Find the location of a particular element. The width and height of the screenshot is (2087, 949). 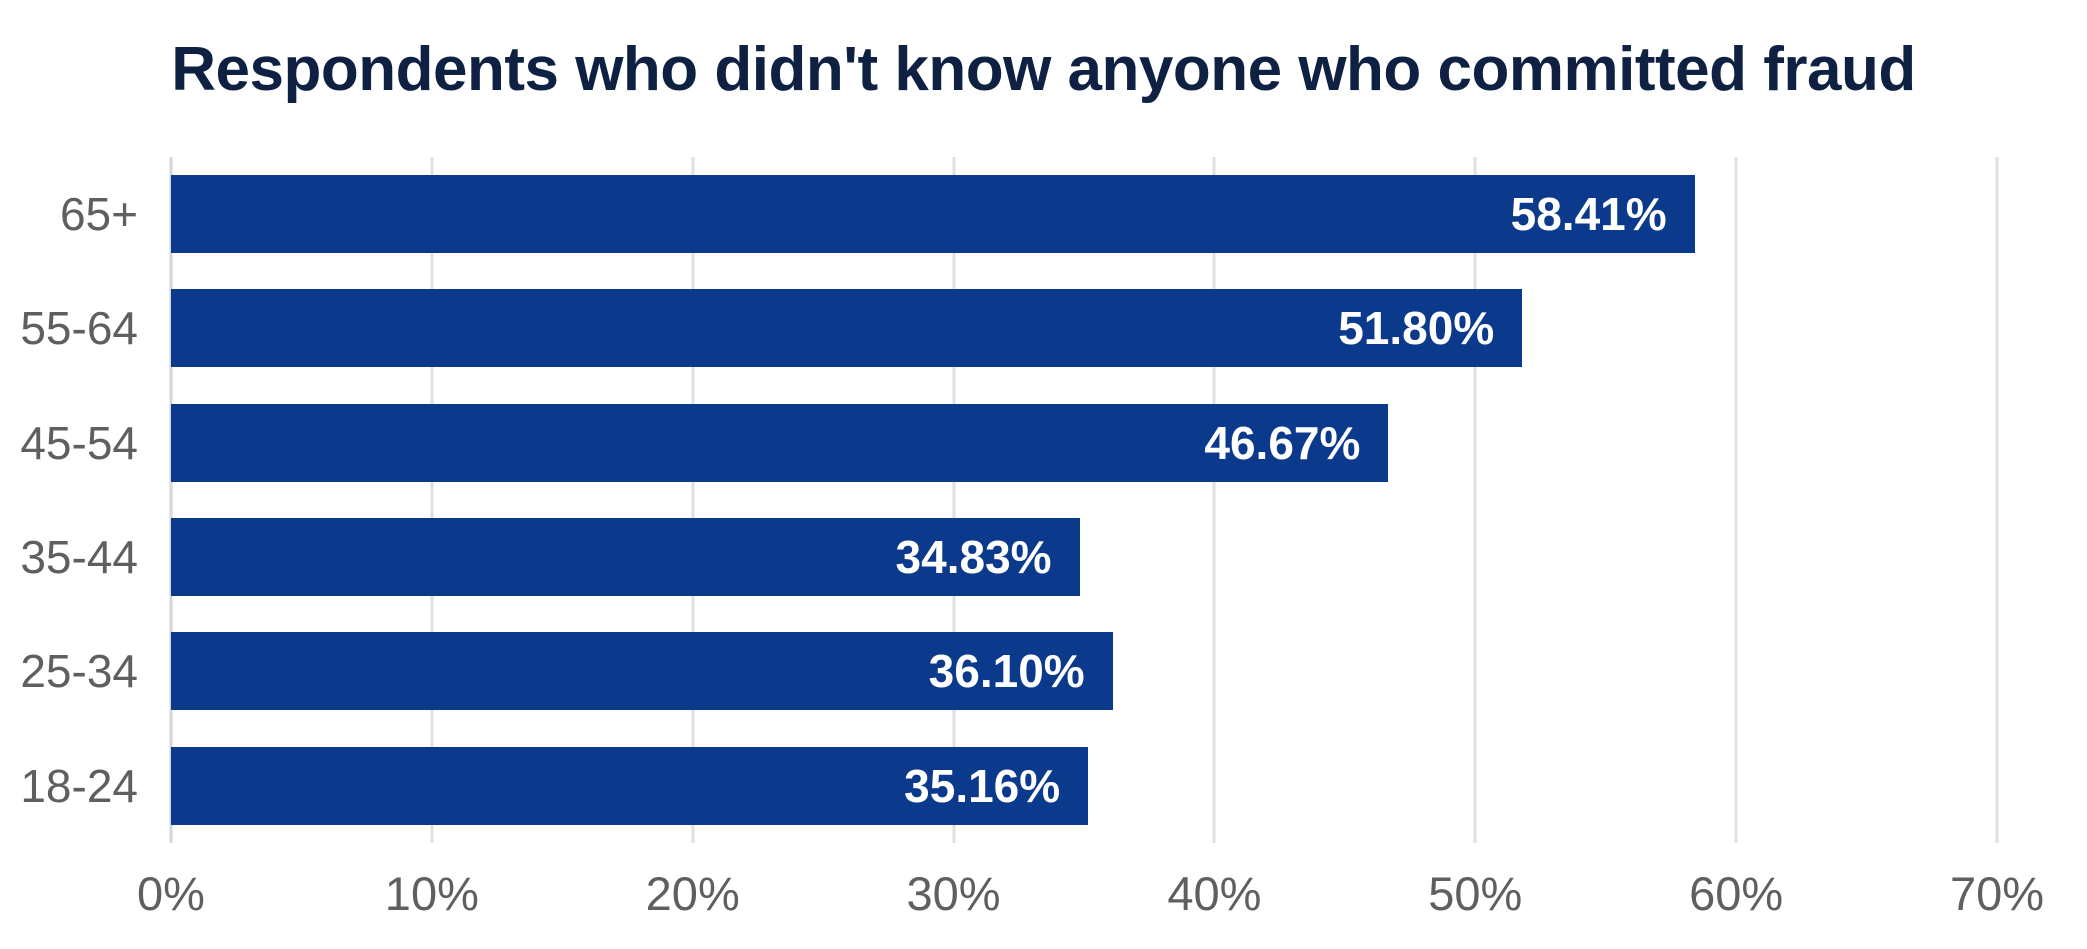

bar-value-label: 35.16% is located at coordinates (982, 785).